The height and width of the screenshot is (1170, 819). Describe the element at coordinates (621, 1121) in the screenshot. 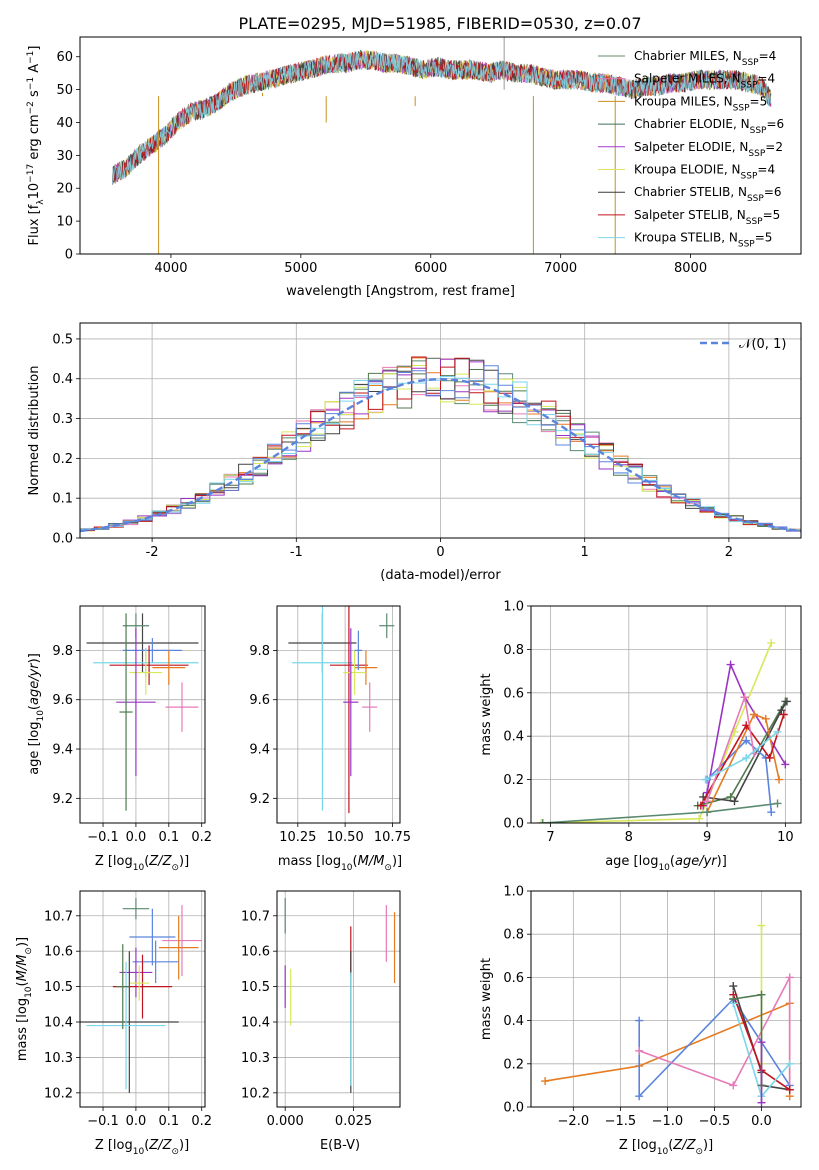

I see `x-tick-label: −1.5` at that location.